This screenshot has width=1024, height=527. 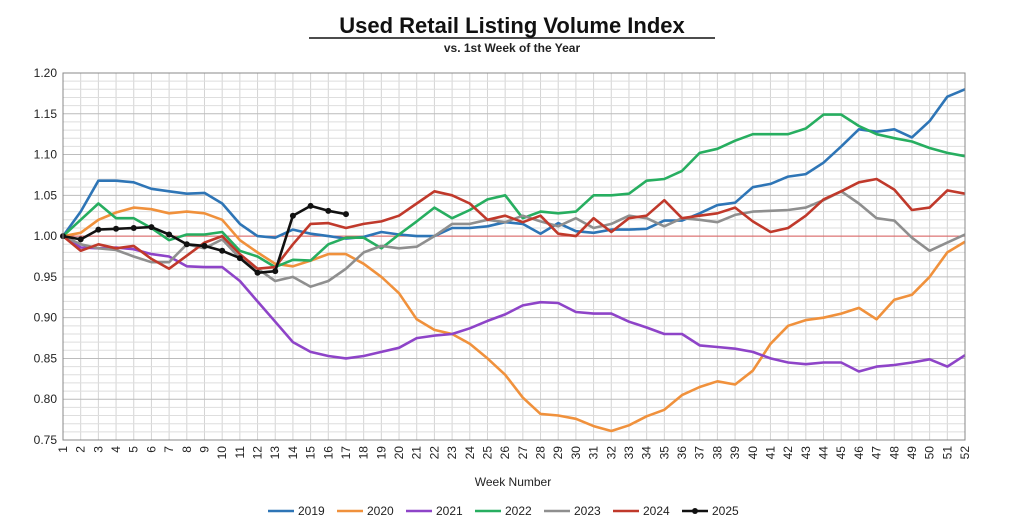 I want to click on legend-label: 2024, so click(x=656, y=511).